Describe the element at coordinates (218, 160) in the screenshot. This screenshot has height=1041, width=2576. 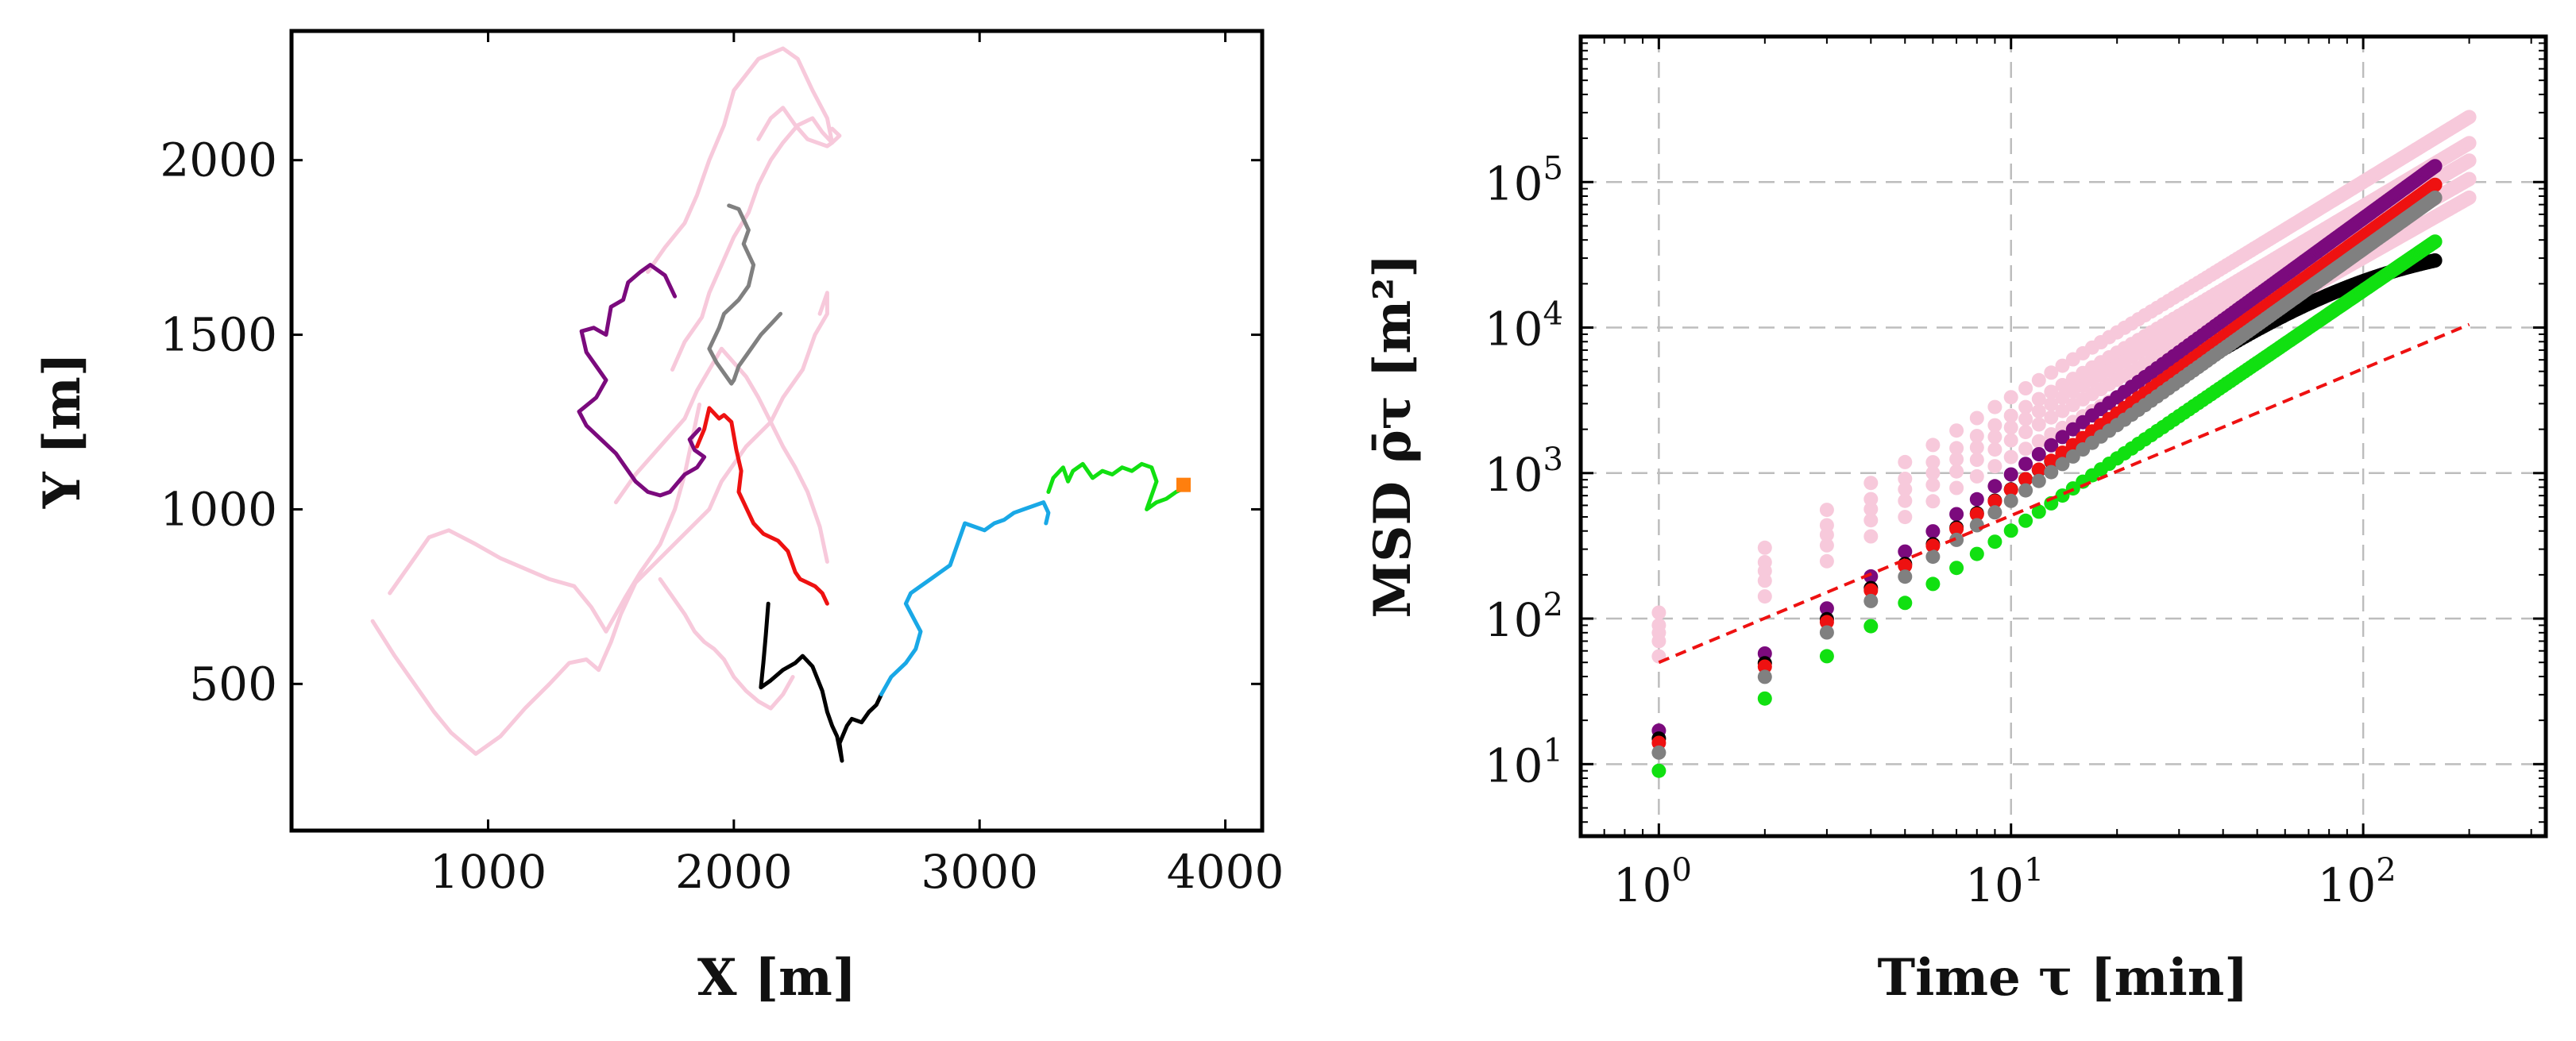
I see `trajectory-y-tick-label: 2000` at that location.